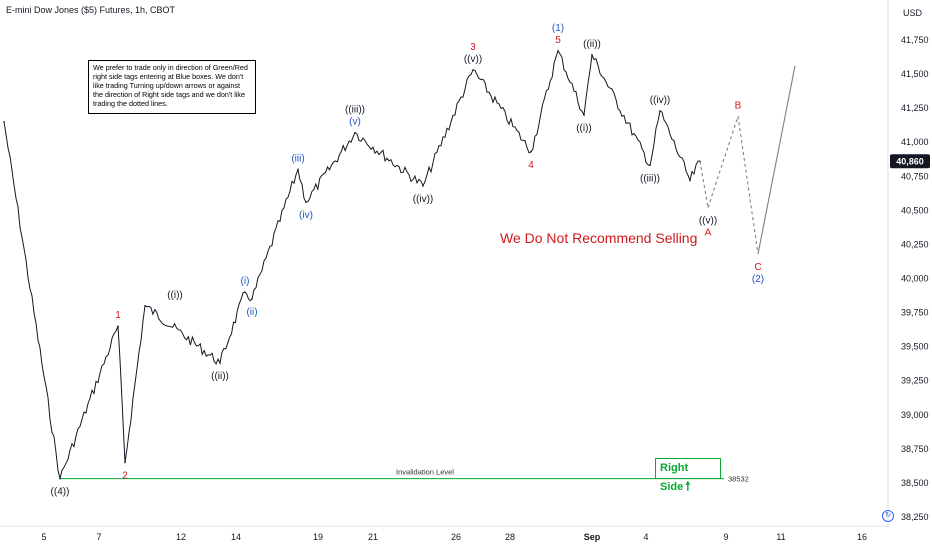  What do you see at coordinates (60, 492) in the screenshot?
I see `wave-label: ((4))` at bounding box center [60, 492].